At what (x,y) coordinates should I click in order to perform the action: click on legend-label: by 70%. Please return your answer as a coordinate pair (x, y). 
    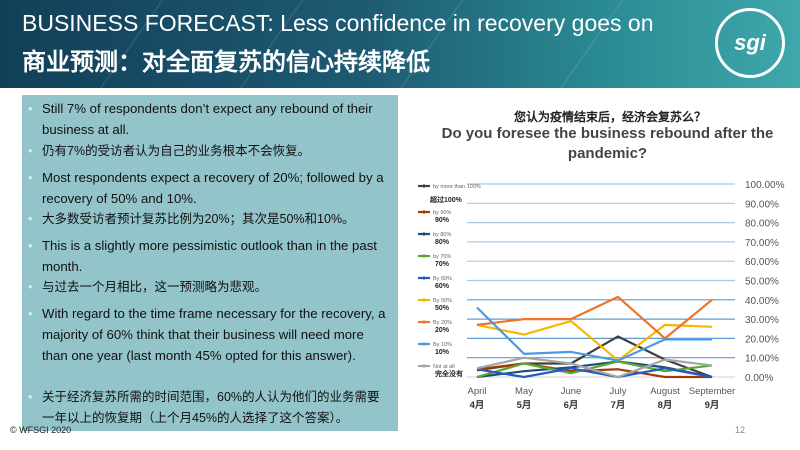
    Looking at the image, I should click on (442, 257).